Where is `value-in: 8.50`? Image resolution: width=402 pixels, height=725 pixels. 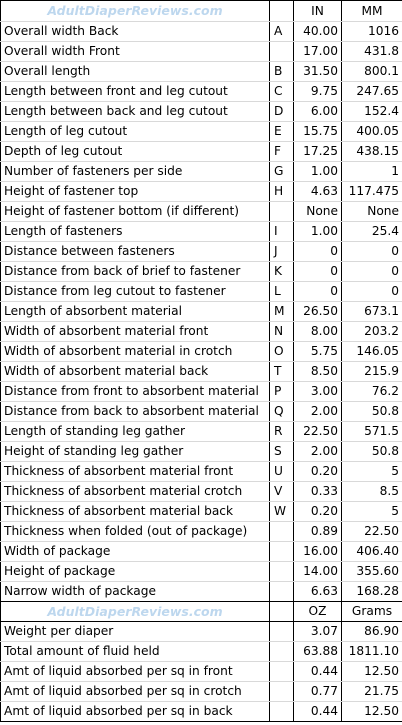
value-in: 8.50 is located at coordinates (317, 371).